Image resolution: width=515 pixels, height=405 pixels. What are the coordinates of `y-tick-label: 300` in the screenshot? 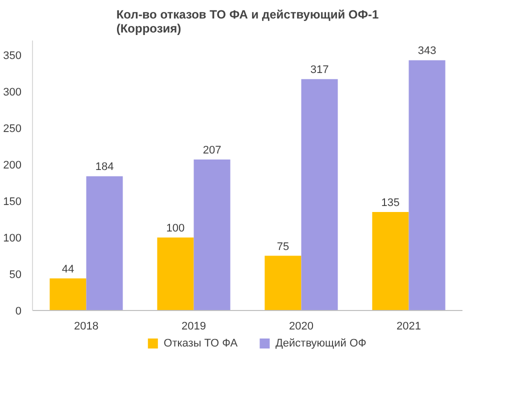 It's located at (12, 92).